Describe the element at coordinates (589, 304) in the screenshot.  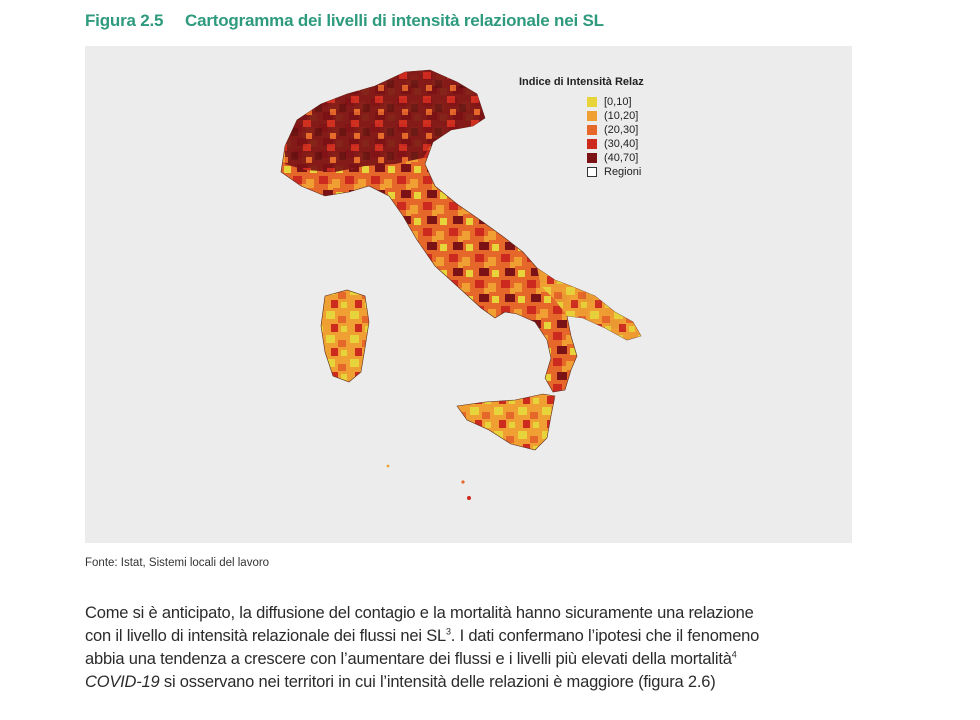
I see `puglia-light` at that location.